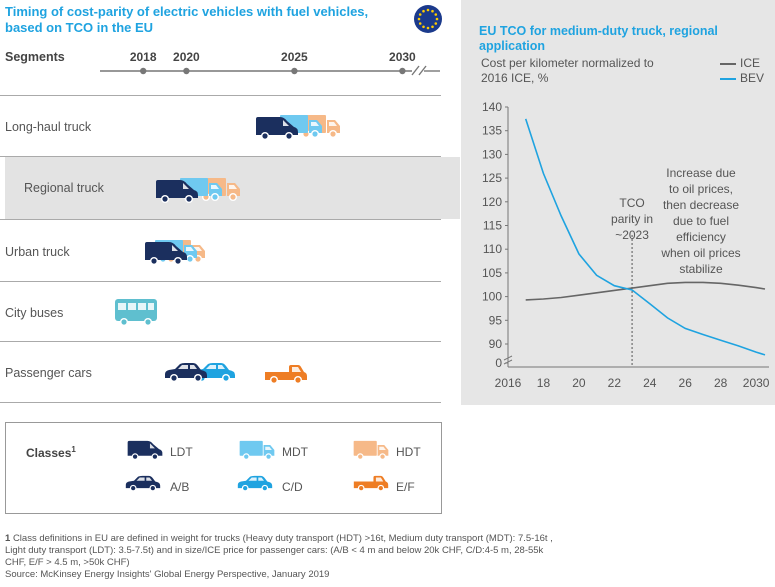 The image size is (775, 587). What do you see at coordinates (508, 383) in the screenshot?
I see `x-tick-label: 2016` at bounding box center [508, 383].